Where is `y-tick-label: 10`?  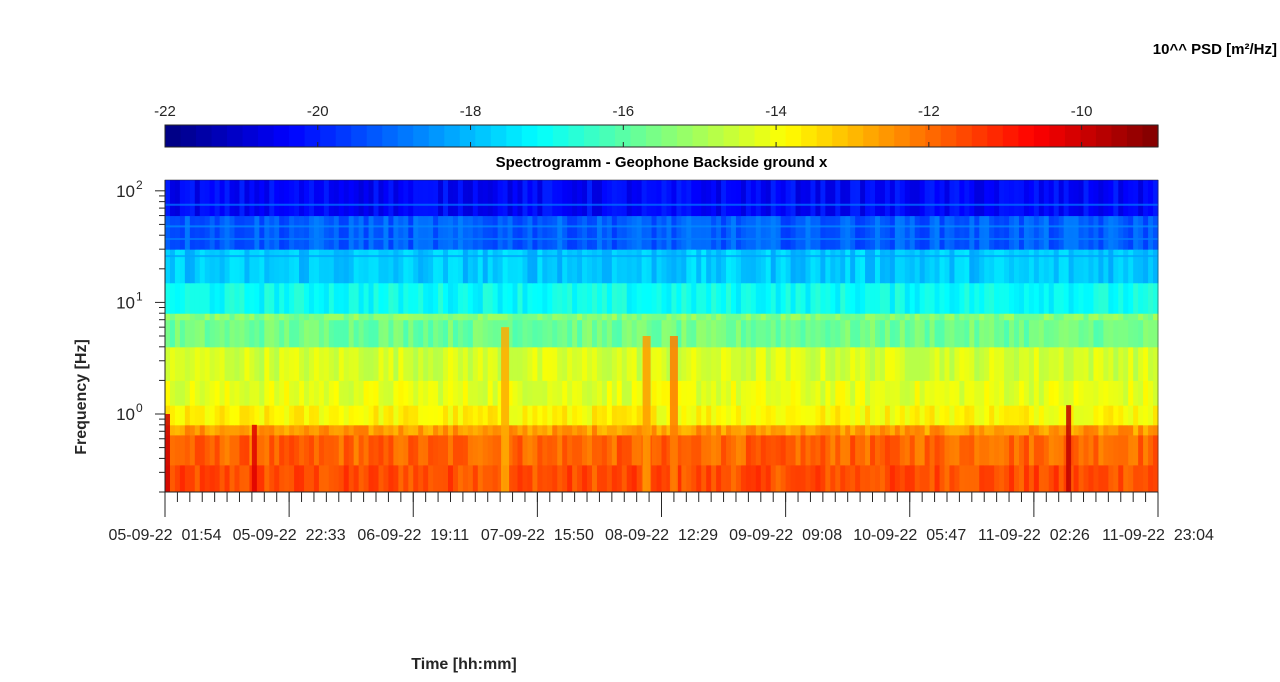 y-tick-label: 10 is located at coordinates (125, 414).